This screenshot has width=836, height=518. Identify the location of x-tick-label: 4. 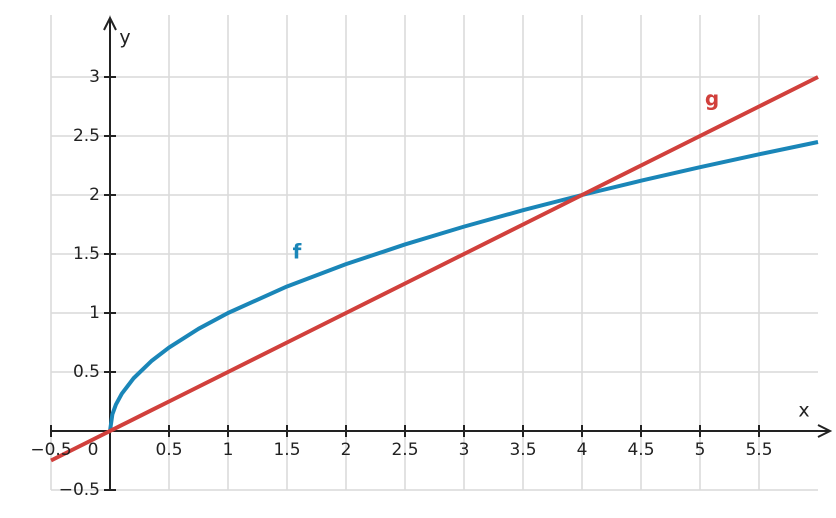
(582, 450).